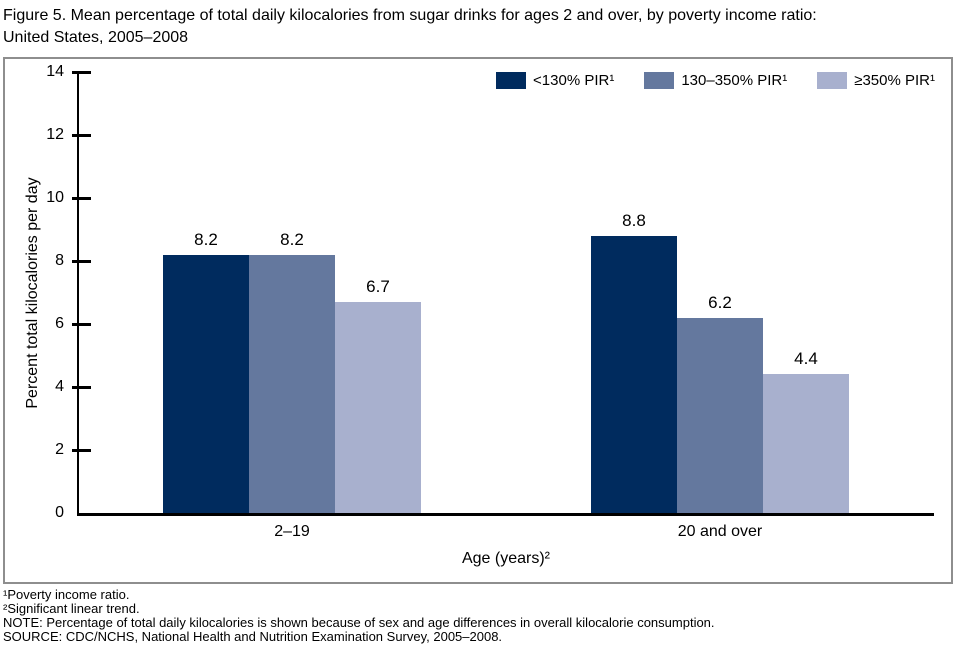 The image size is (960, 653). I want to click on x-category-label: 20 and over, so click(720, 531).